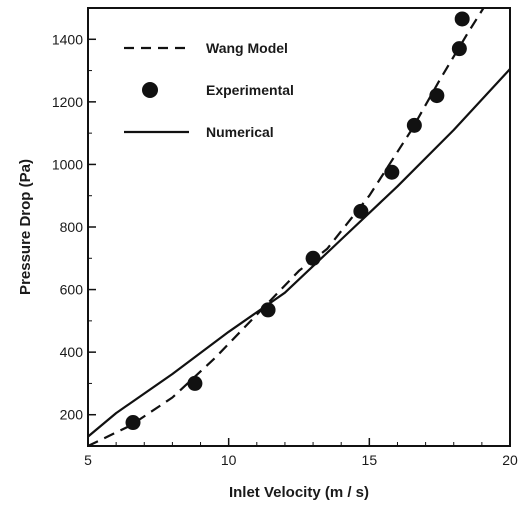 This screenshot has height=505, width=520. What do you see at coordinates (72, 352) in the screenshot?
I see `y-tick-label: 400` at bounding box center [72, 352].